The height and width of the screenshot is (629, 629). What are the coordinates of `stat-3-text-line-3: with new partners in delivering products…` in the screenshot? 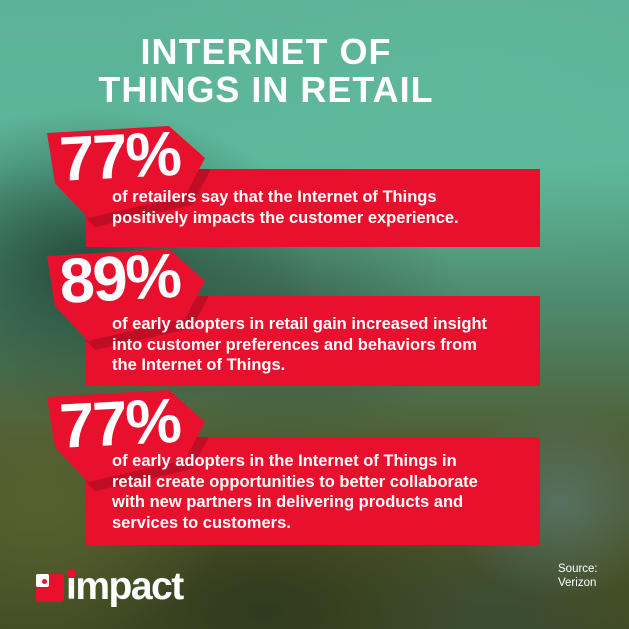 It's located at (288, 502).